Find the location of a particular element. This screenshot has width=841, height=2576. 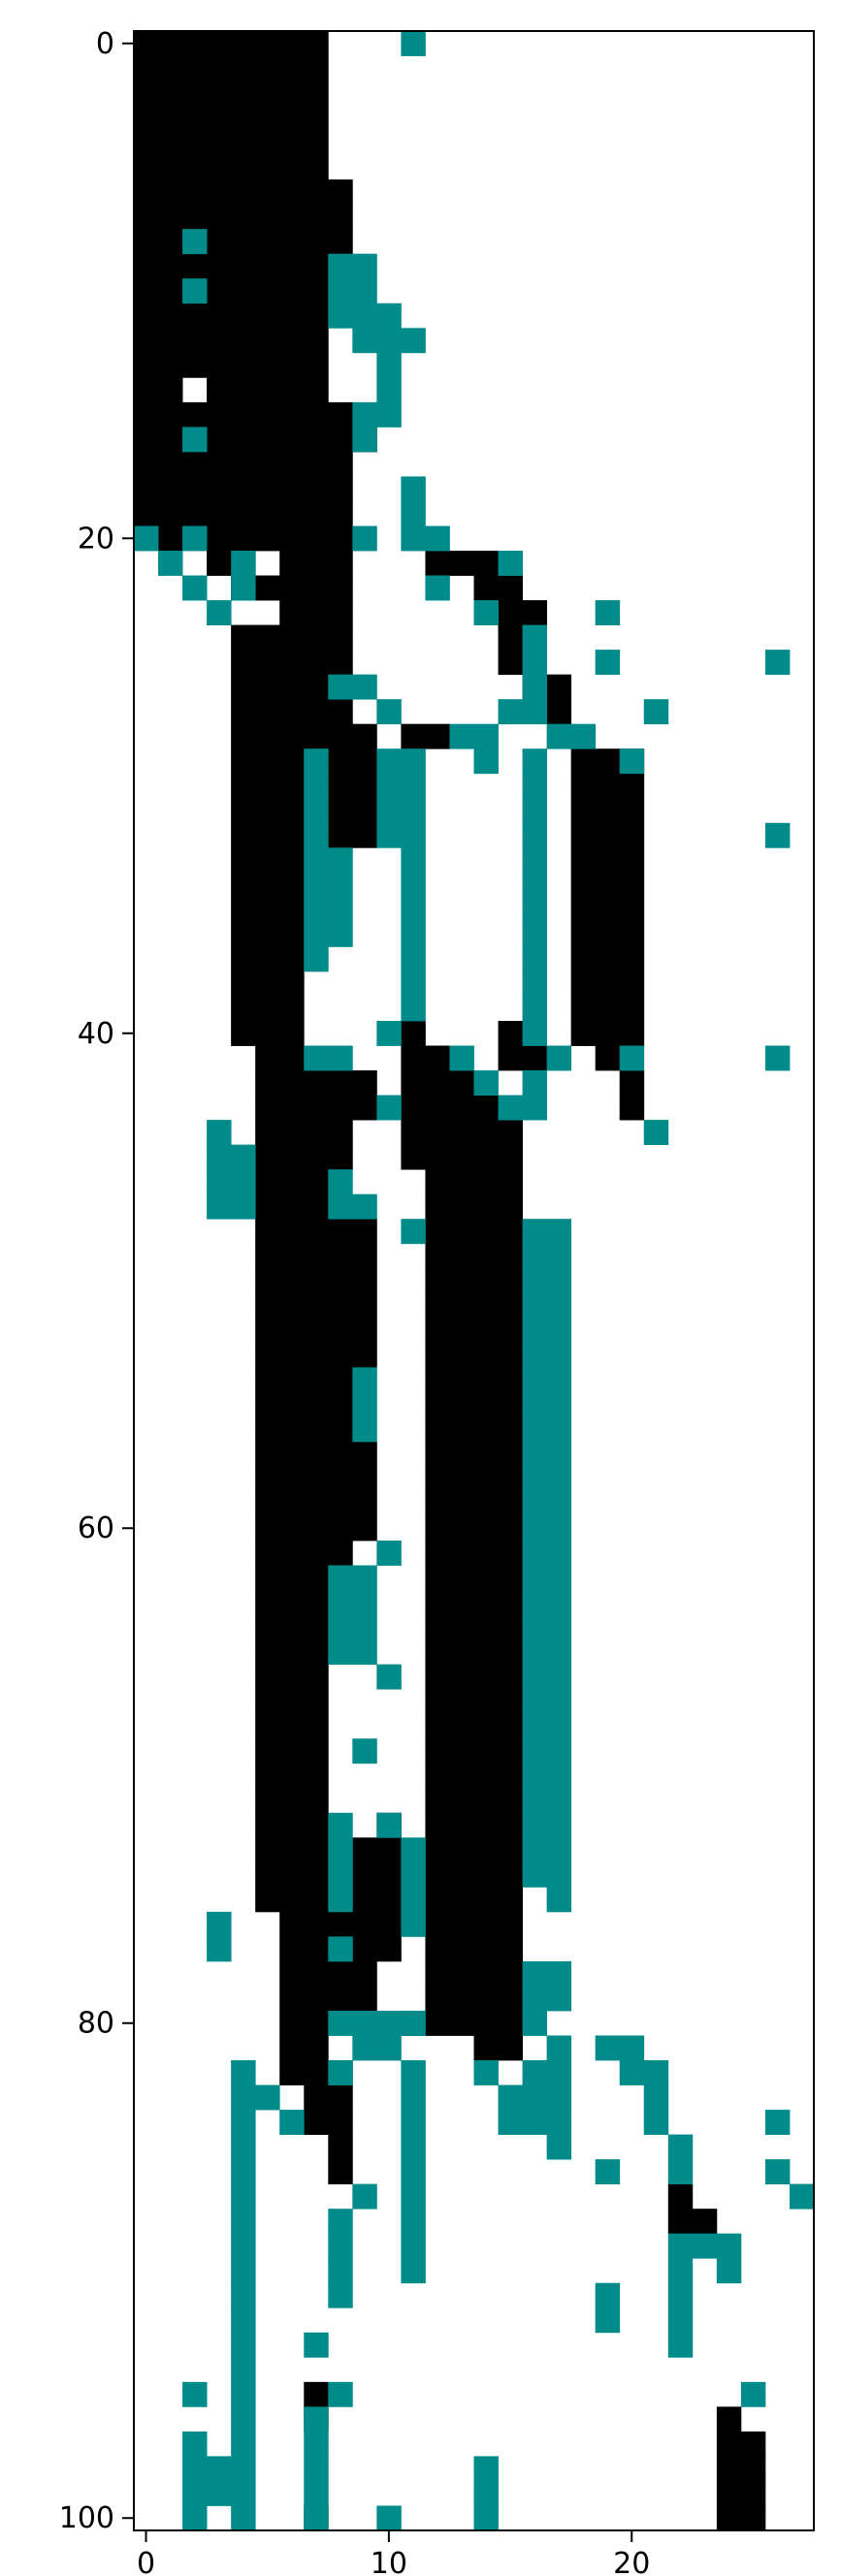

y-tick-label: 20 is located at coordinates (96, 539).